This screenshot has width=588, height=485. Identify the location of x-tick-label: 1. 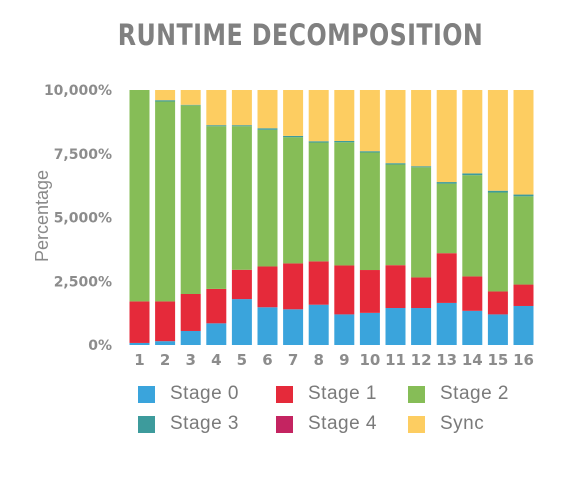
(139, 360).